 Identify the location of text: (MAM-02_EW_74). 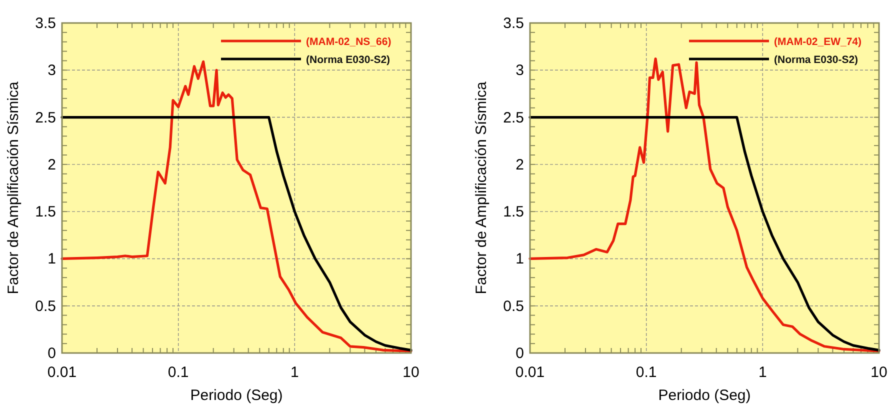
(818, 42).